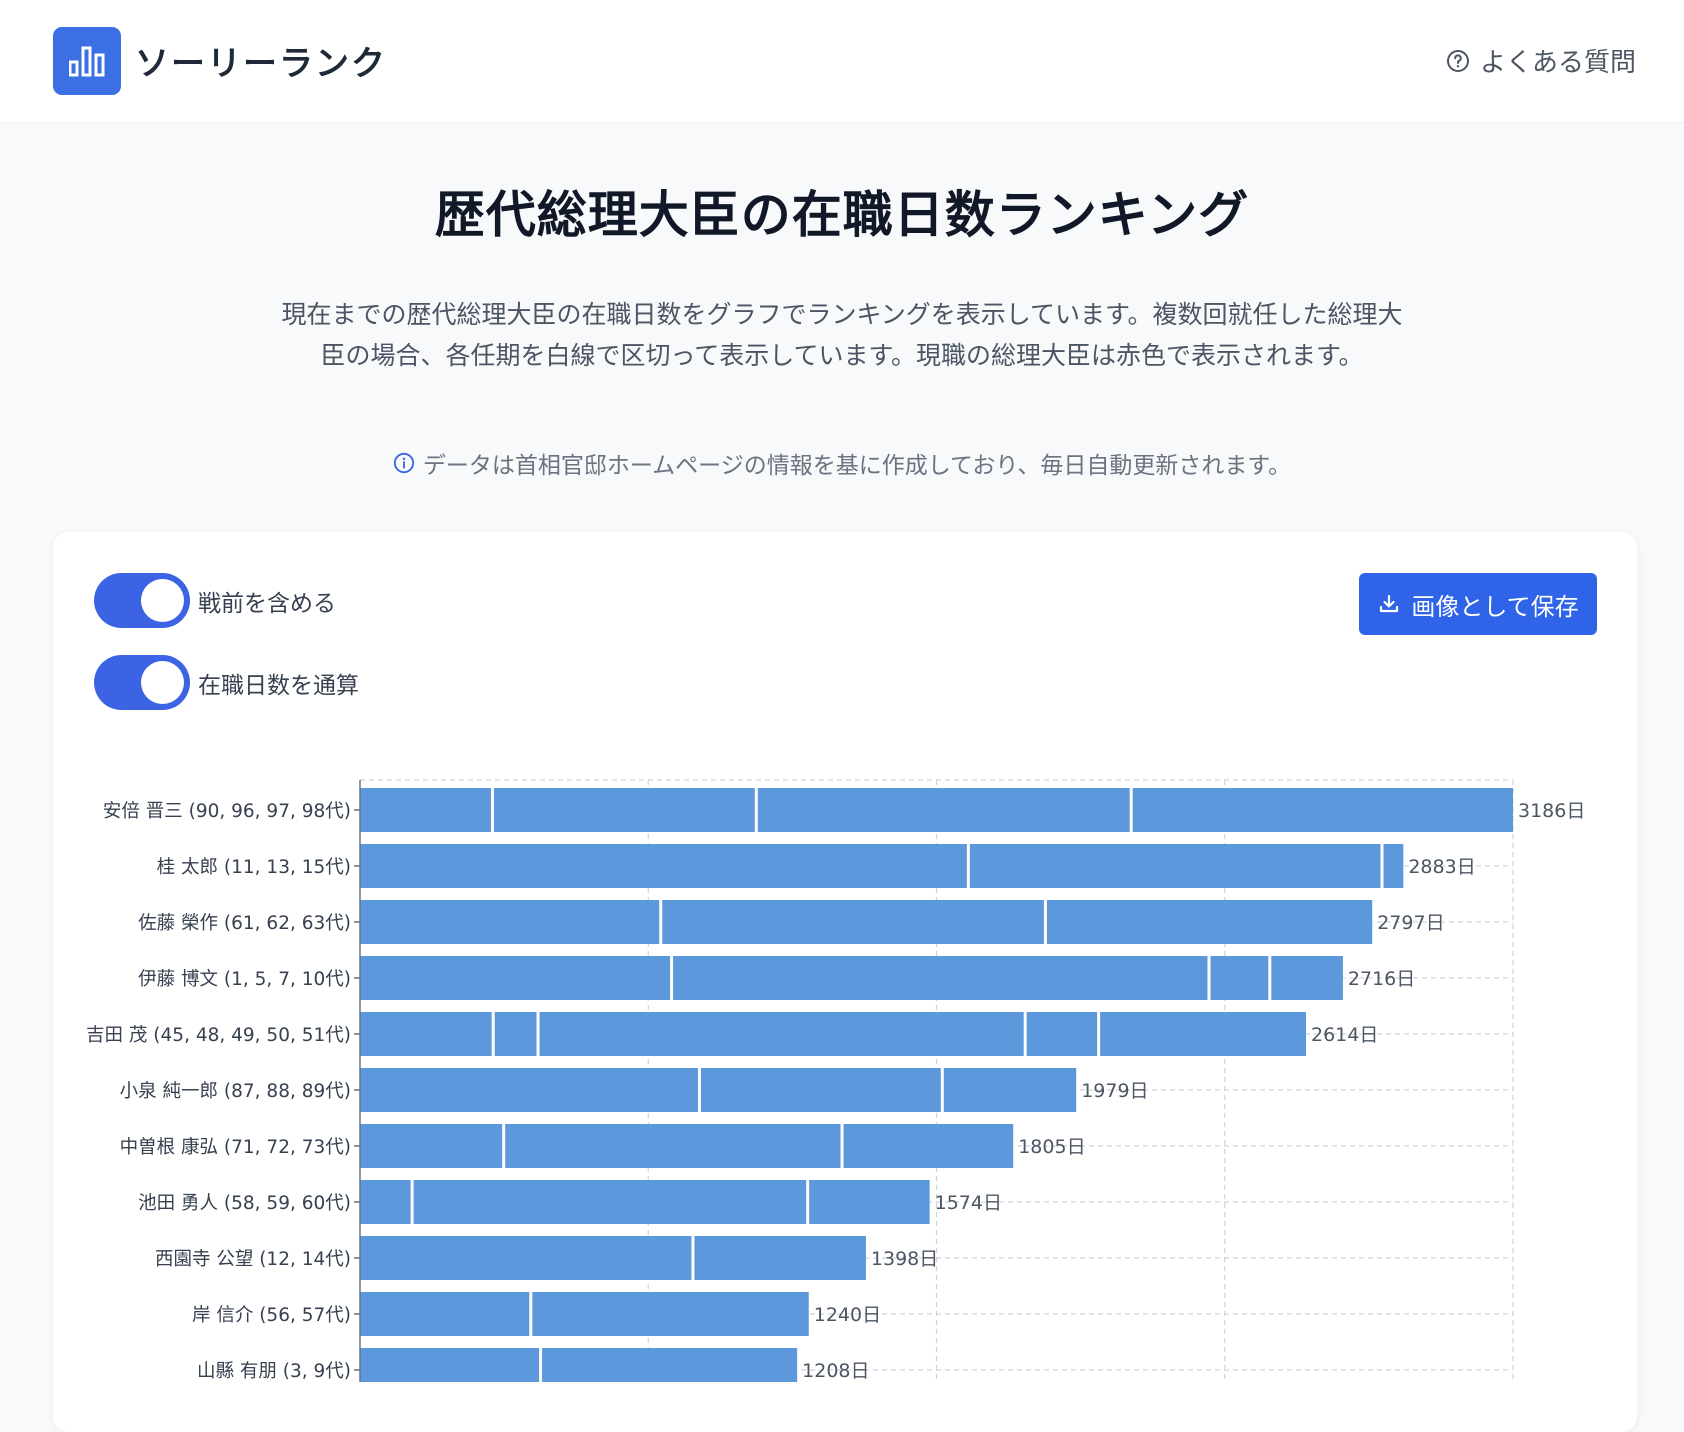  I want to click on bar-value-label: 1805日, so click(1051, 1147).